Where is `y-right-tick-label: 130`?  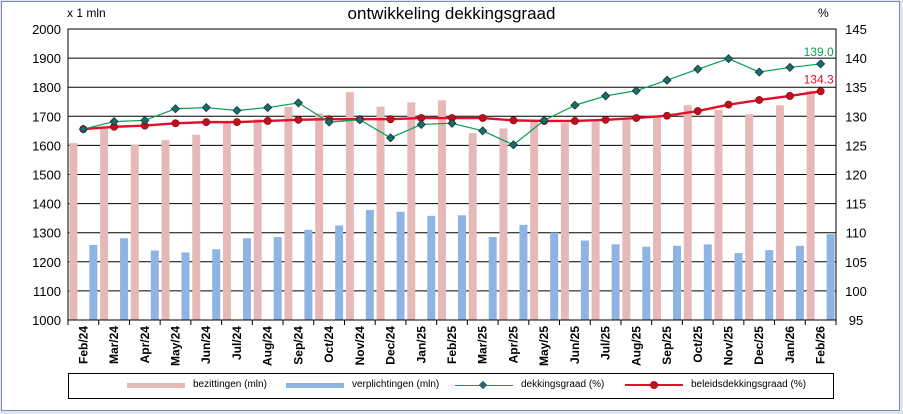
y-right-tick-label: 130 is located at coordinates (856, 116).